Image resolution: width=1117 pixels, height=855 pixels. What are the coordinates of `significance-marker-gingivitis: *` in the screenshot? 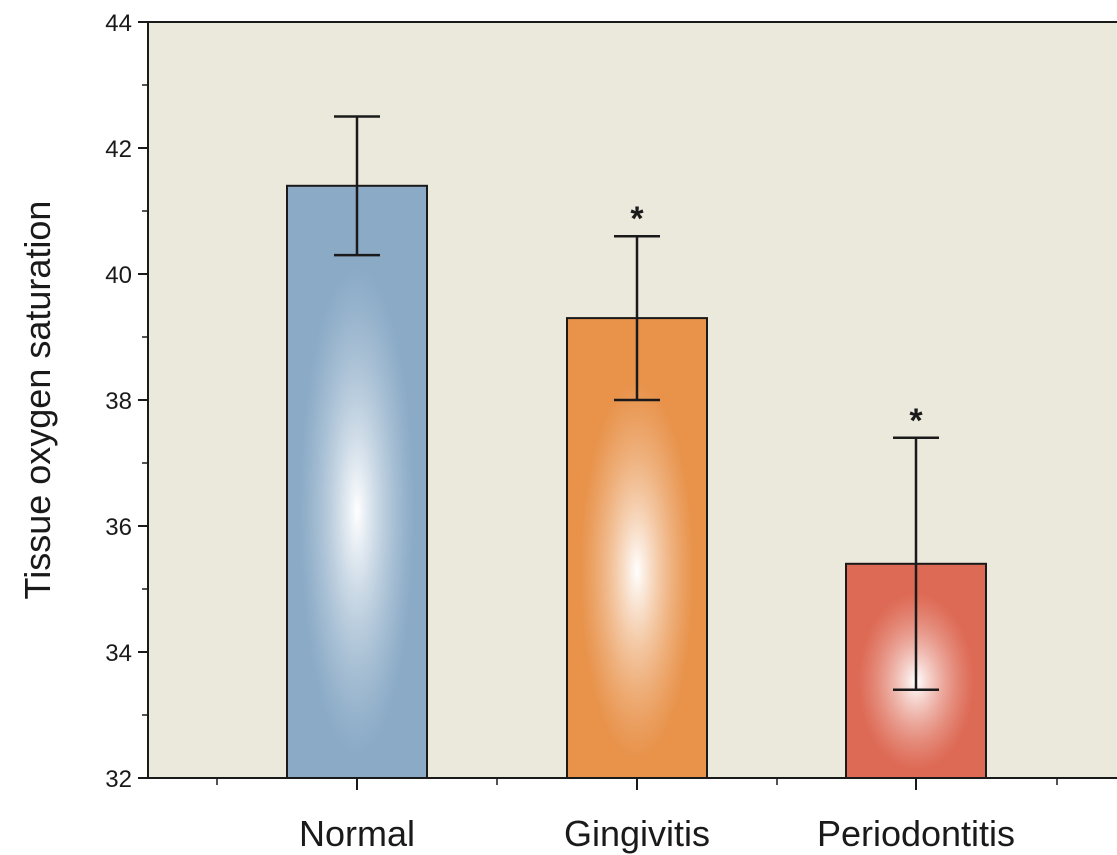 It's located at (637, 219).